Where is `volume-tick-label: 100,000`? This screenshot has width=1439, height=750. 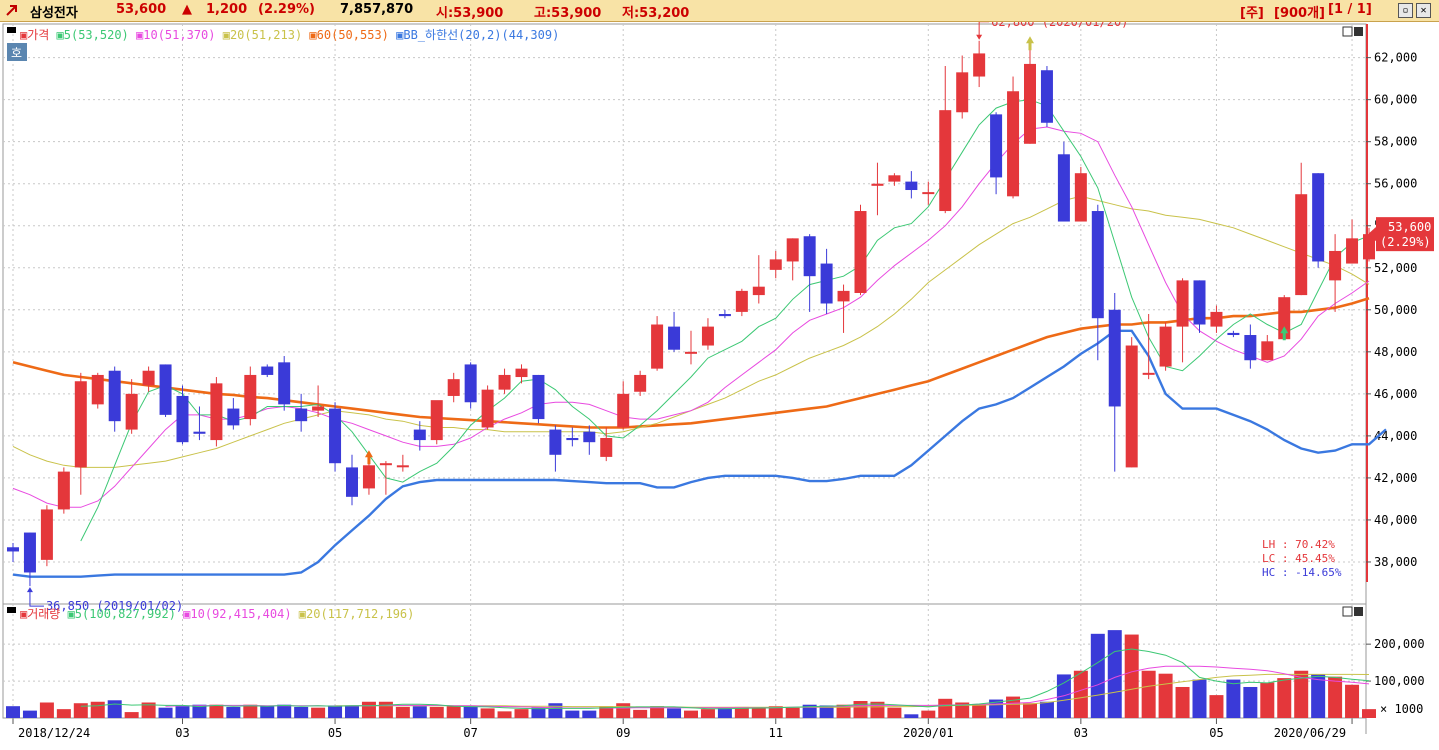 volume-tick-label: 100,000 is located at coordinates (1399, 681).